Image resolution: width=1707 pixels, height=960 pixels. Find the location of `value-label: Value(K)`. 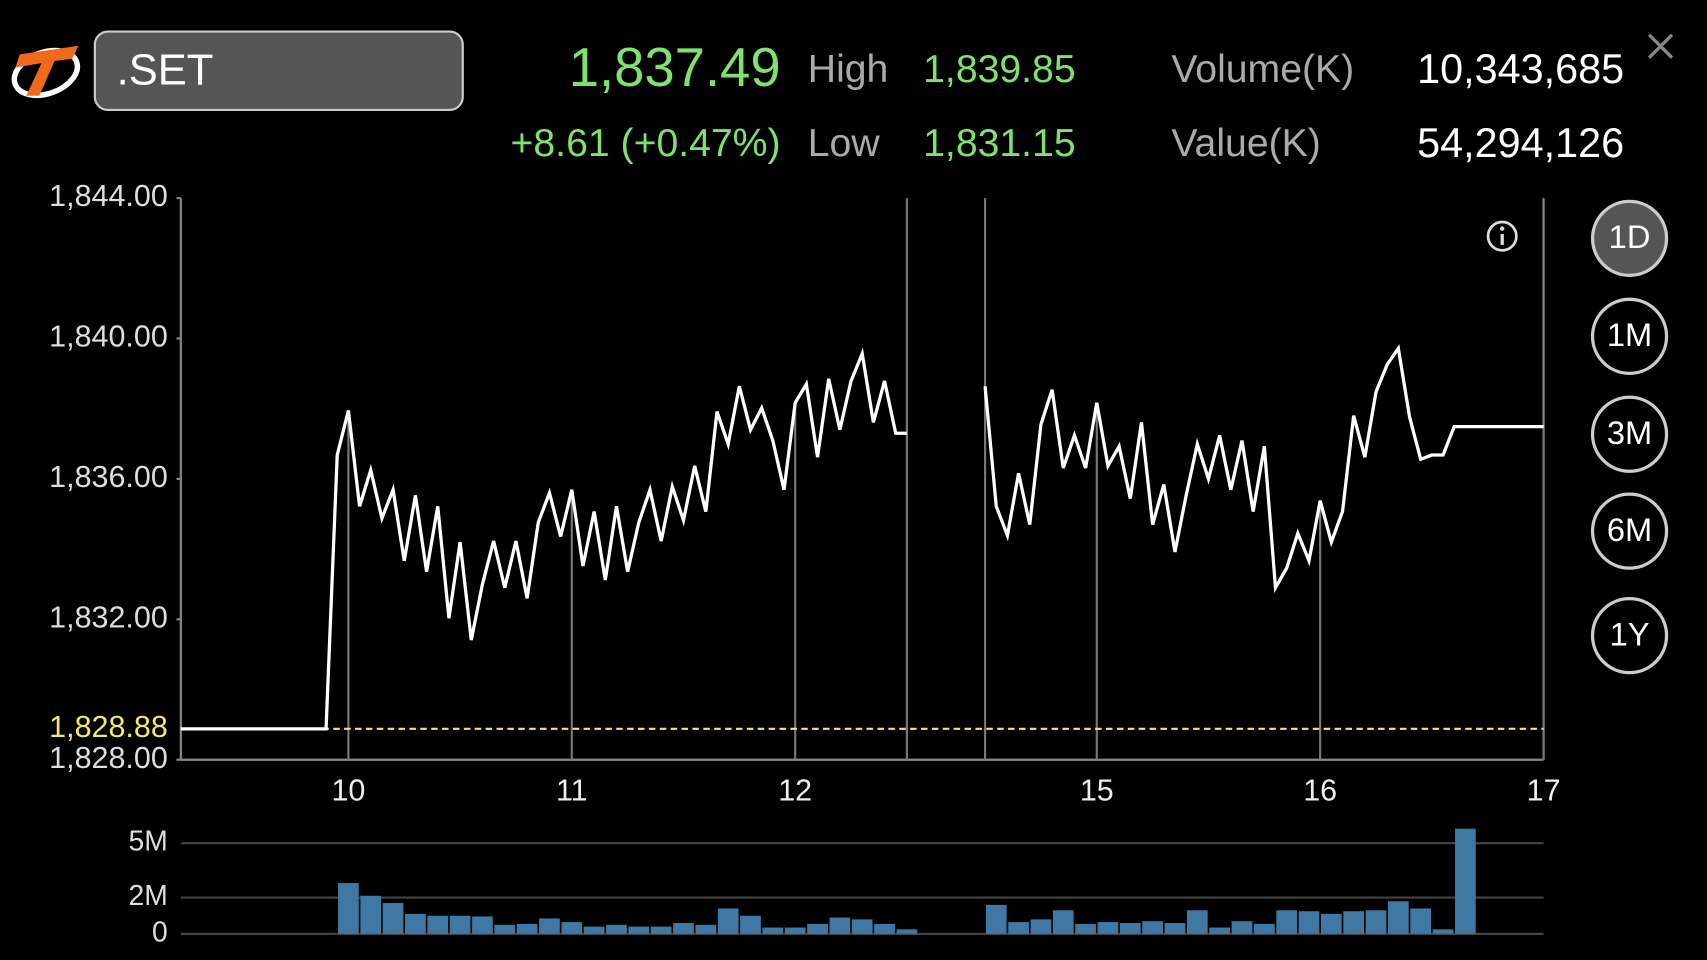

value-label: Value(K) is located at coordinates (1246, 143).